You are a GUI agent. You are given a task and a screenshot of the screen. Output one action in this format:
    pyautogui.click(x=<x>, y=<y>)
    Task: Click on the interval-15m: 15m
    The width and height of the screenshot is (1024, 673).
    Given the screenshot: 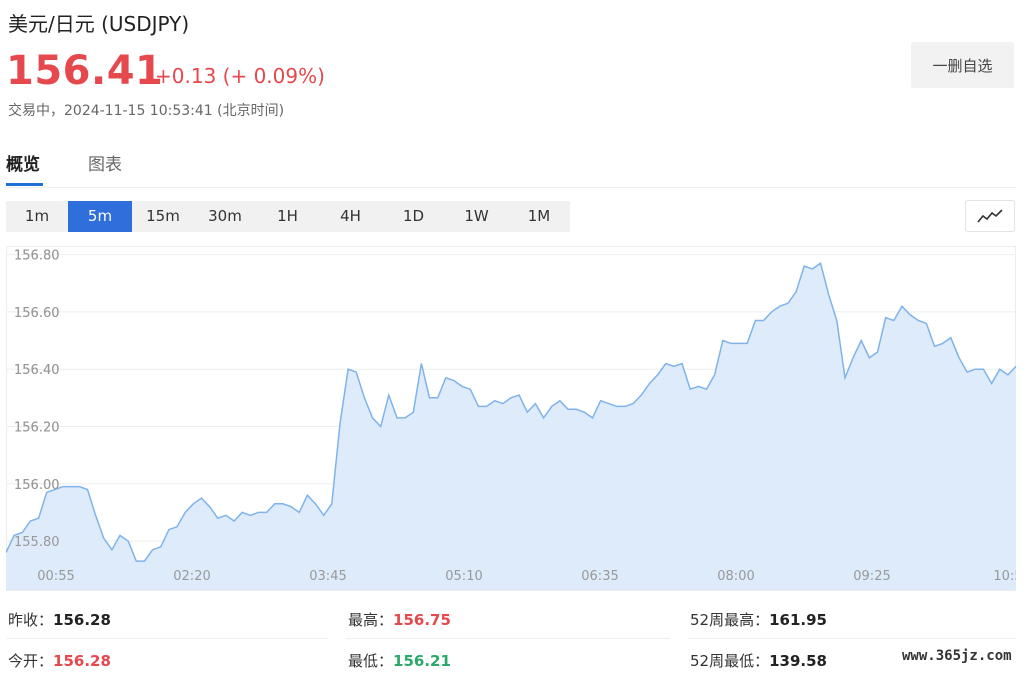 What is the action you would take?
    pyautogui.click(x=163, y=216)
    